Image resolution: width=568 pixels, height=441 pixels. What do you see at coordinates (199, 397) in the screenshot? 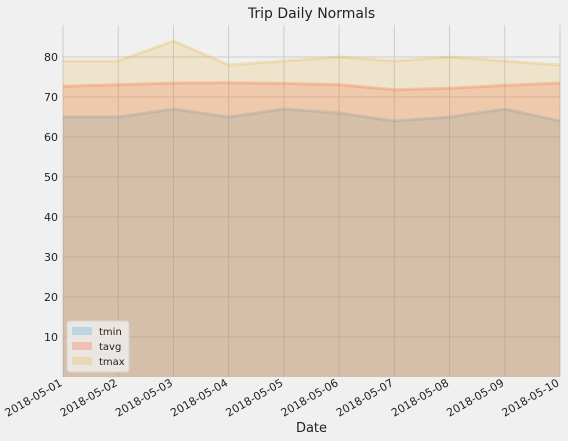
I see `x-tick-label: 2018-05-04` at bounding box center [199, 397].